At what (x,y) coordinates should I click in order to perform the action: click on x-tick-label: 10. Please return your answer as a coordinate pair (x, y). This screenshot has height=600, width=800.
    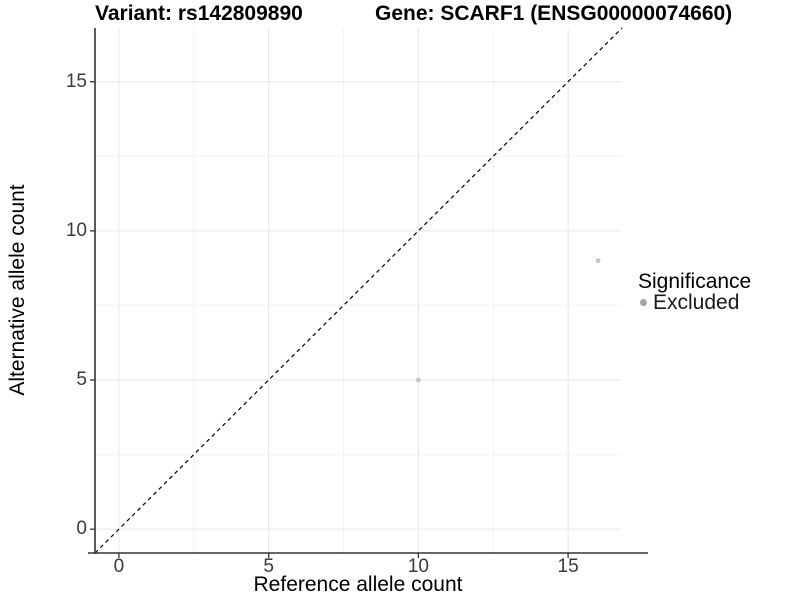
    Looking at the image, I should click on (418, 566).